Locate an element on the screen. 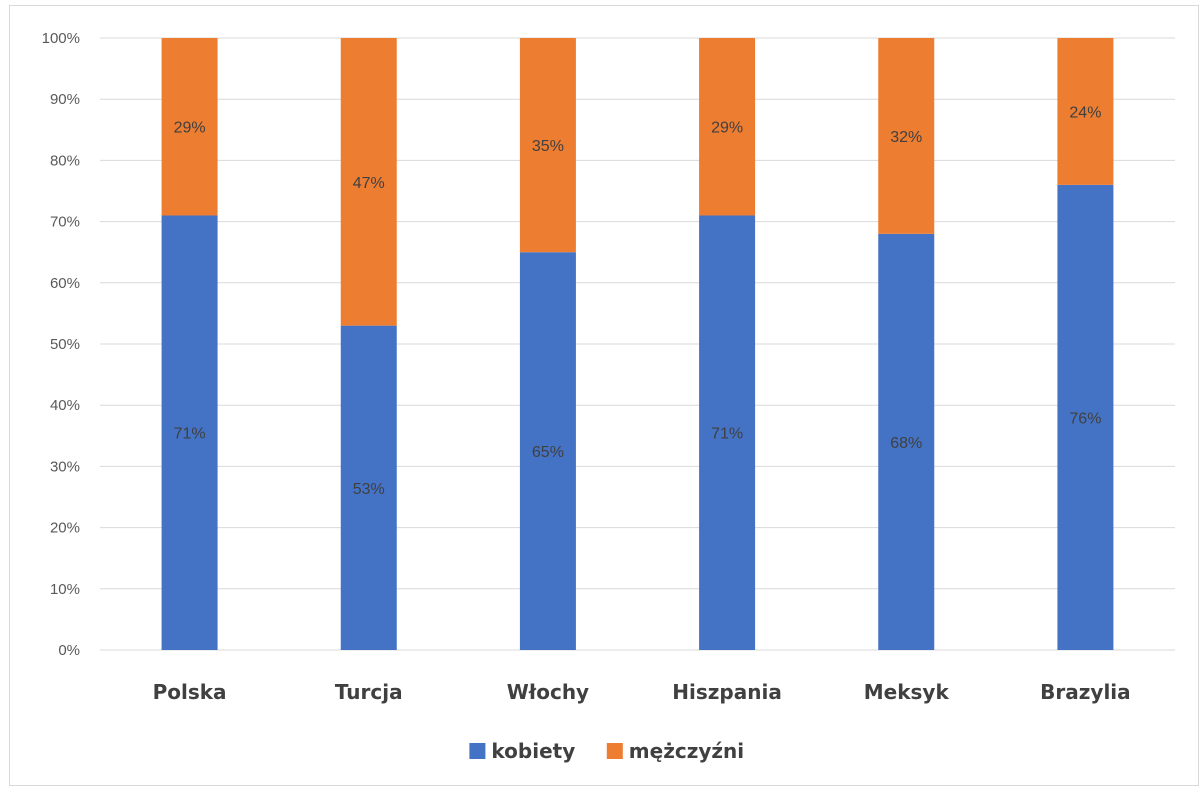 This screenshot has height=789, width=1202. x-tick-label: Turcja is located at coordinates (369, 692).